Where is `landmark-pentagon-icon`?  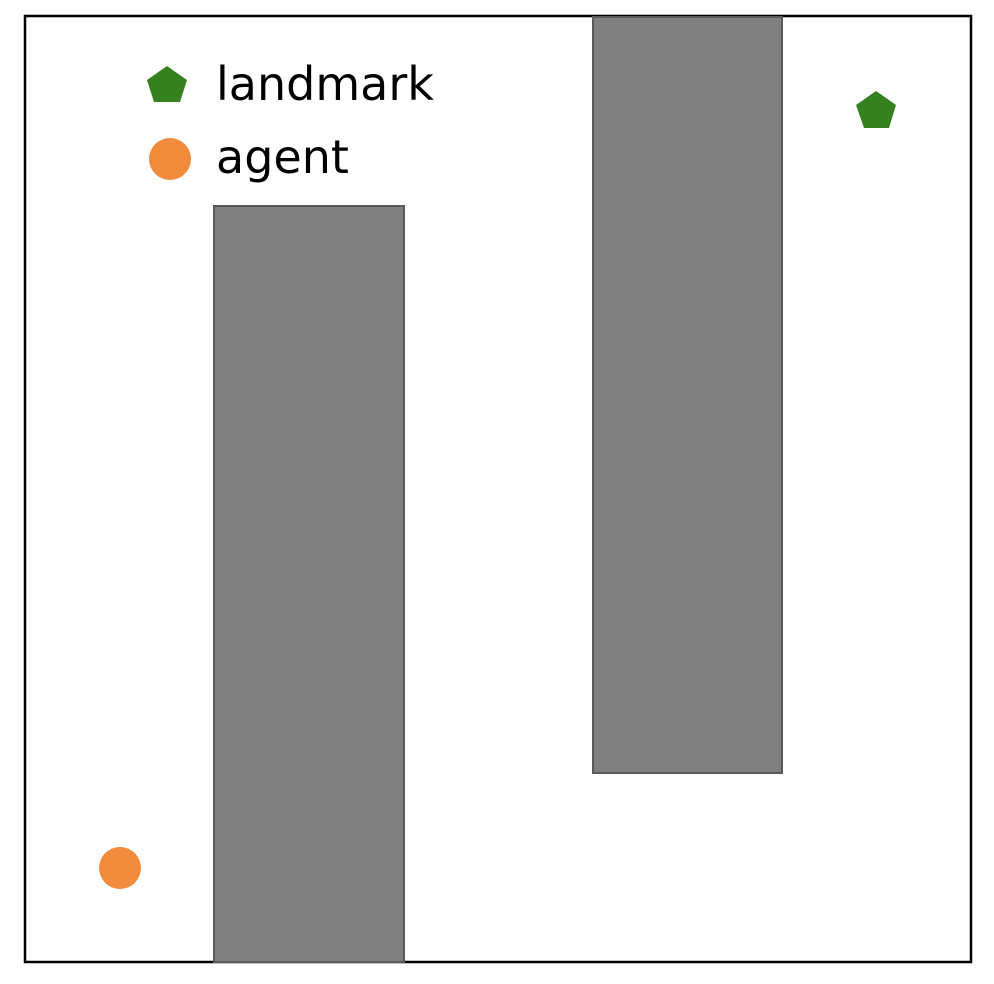
landmark-pentagon-icon is located at coordinates (876, 109).